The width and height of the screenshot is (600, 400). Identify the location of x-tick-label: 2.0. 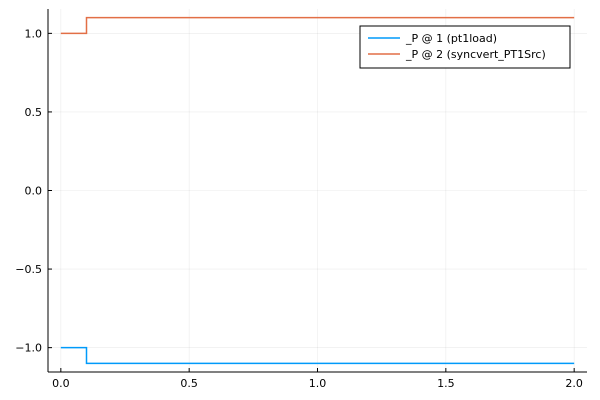
(574, 383).